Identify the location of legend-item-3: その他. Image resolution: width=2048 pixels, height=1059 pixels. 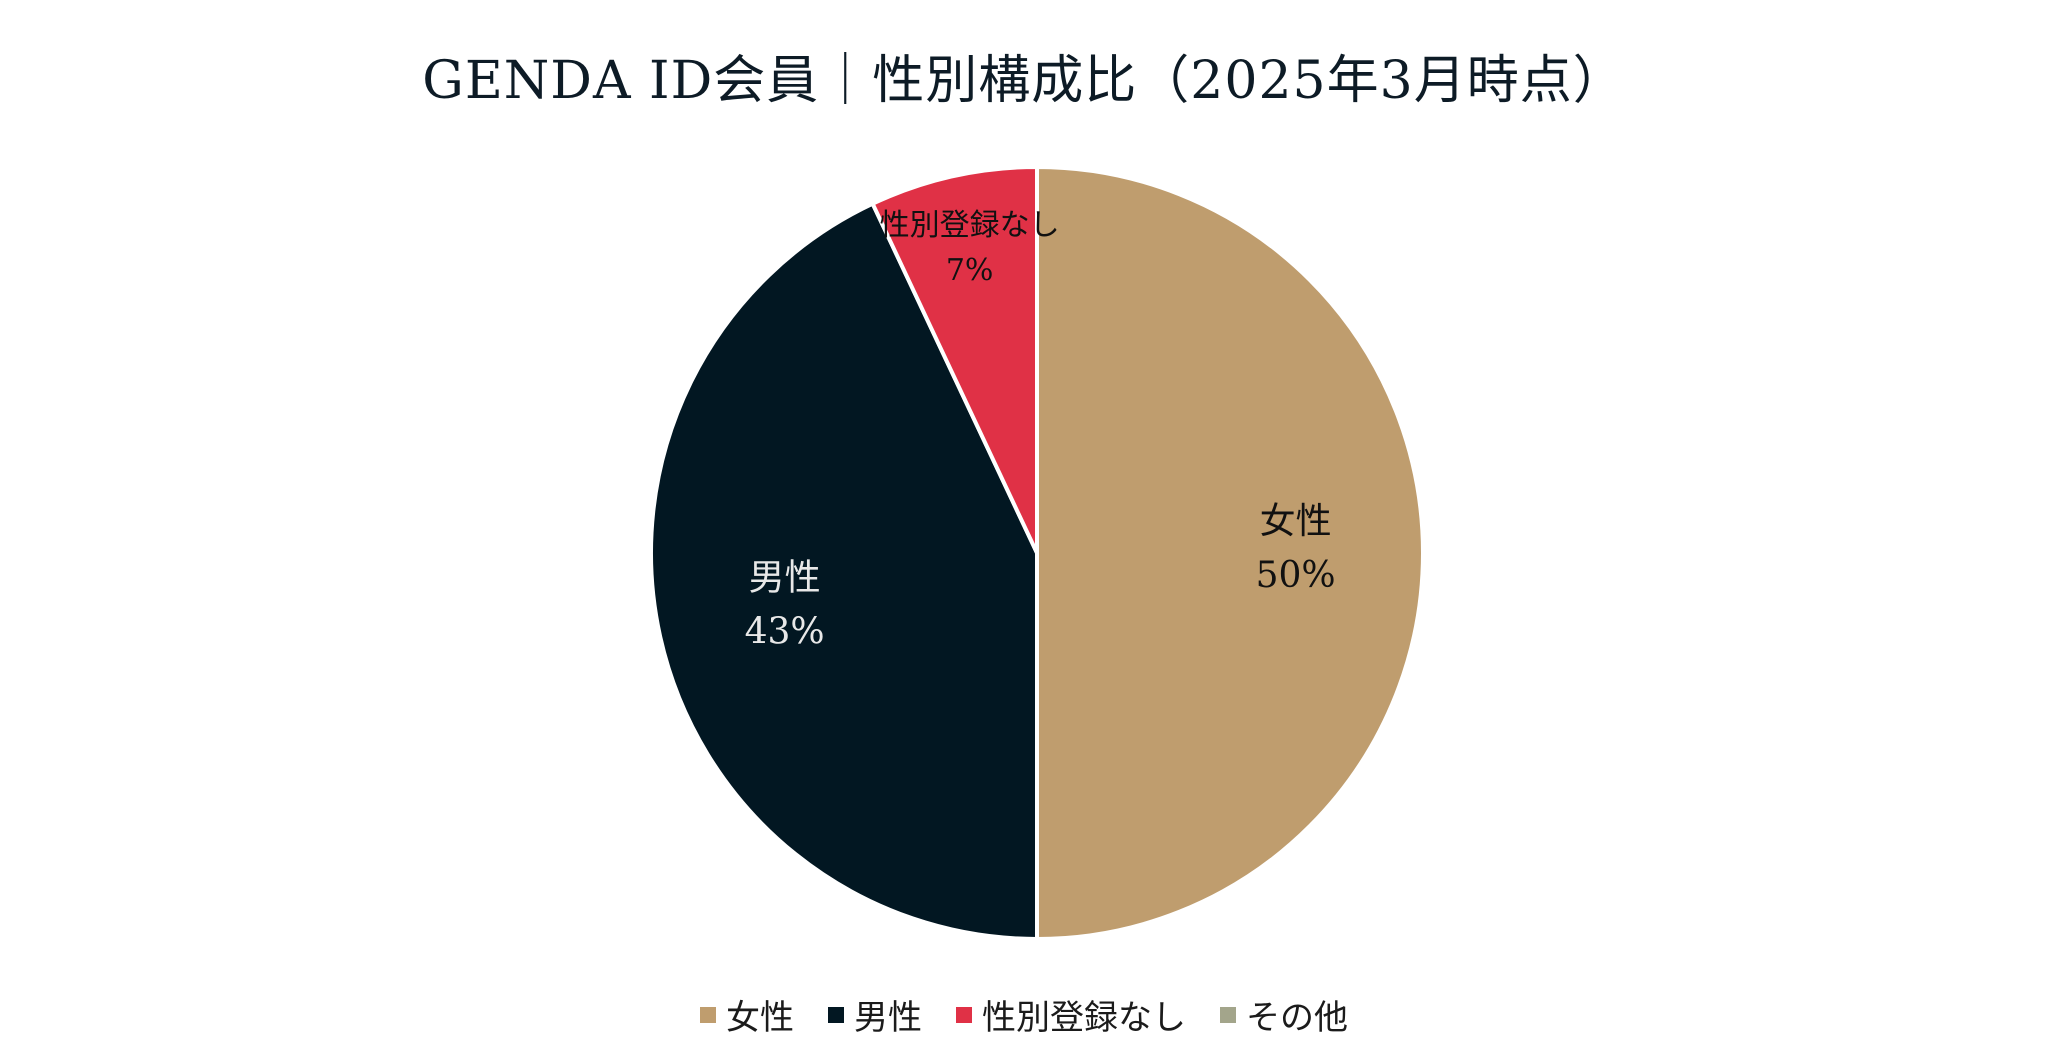
(1284, 1014).